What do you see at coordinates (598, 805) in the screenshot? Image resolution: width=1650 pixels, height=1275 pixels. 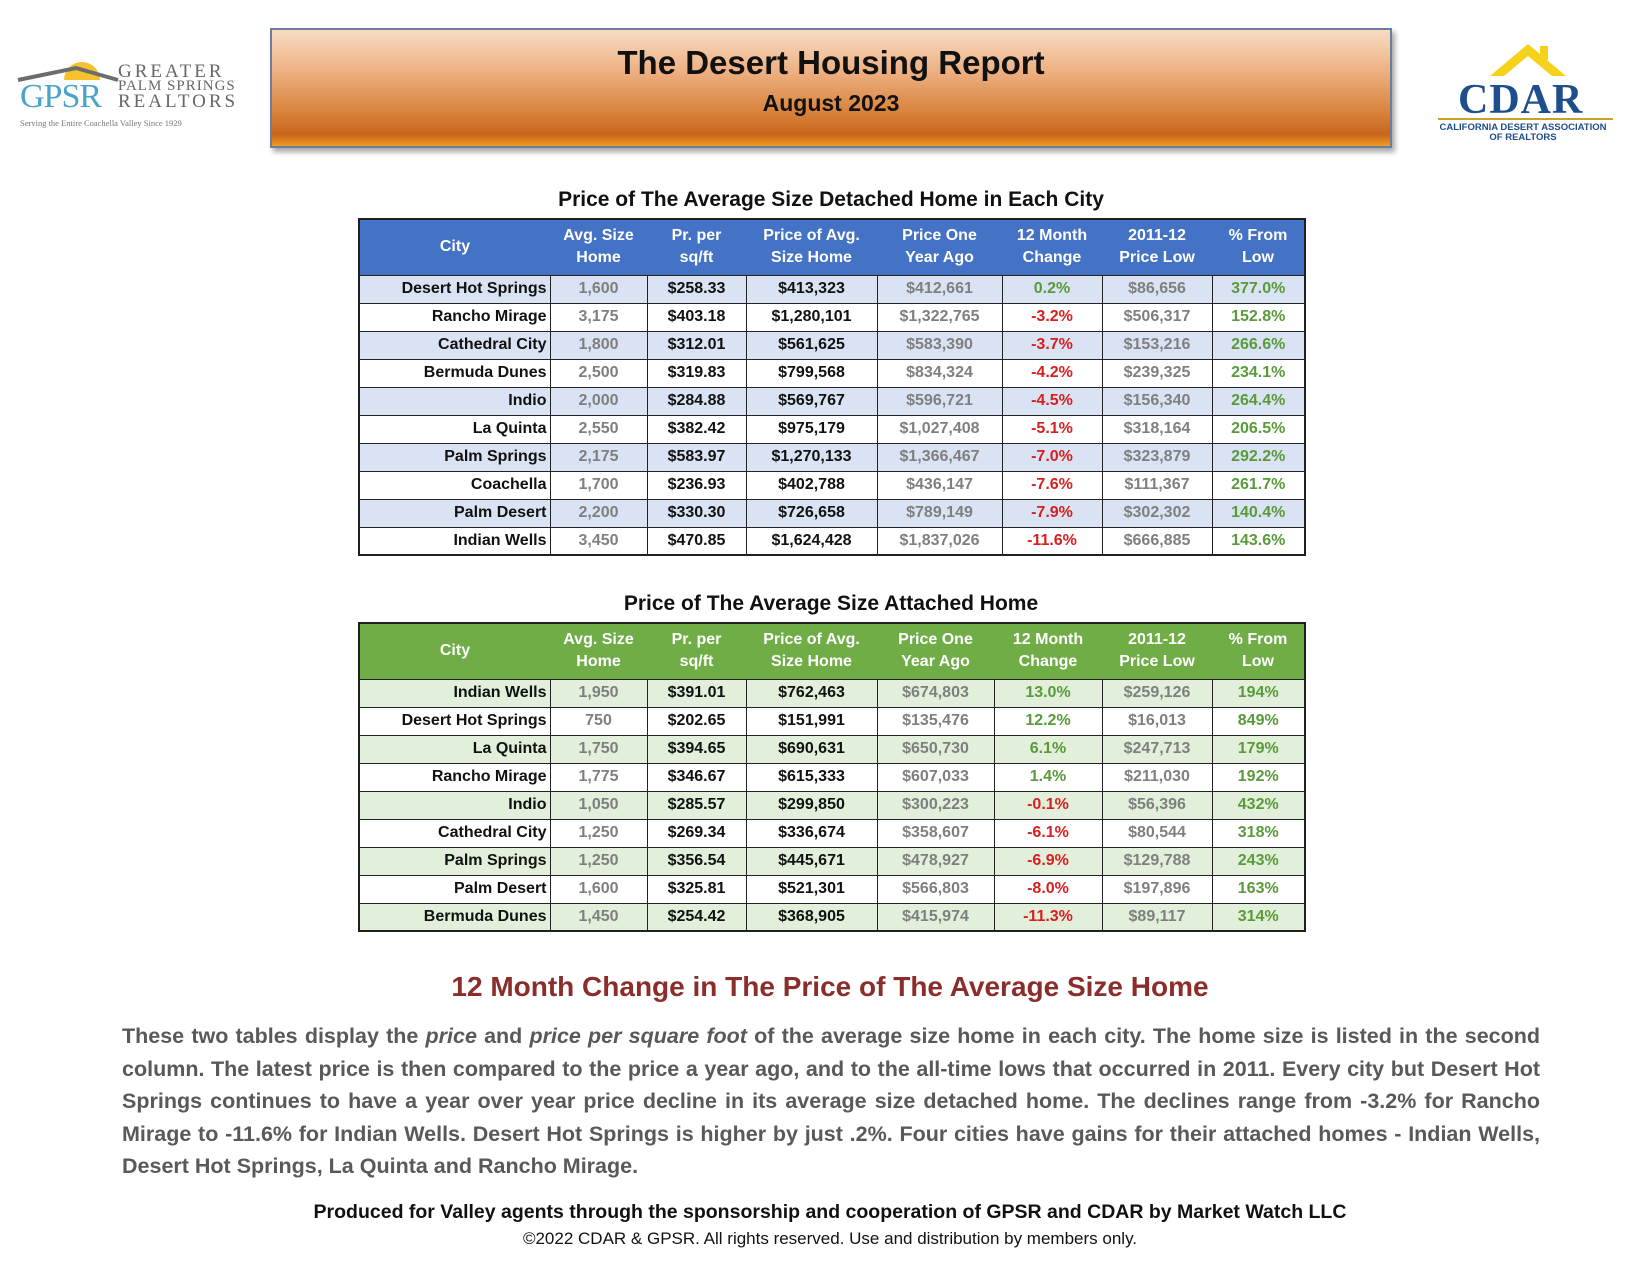 I see `avg-size-cell: 1,050` at bounding box center [598, 805].